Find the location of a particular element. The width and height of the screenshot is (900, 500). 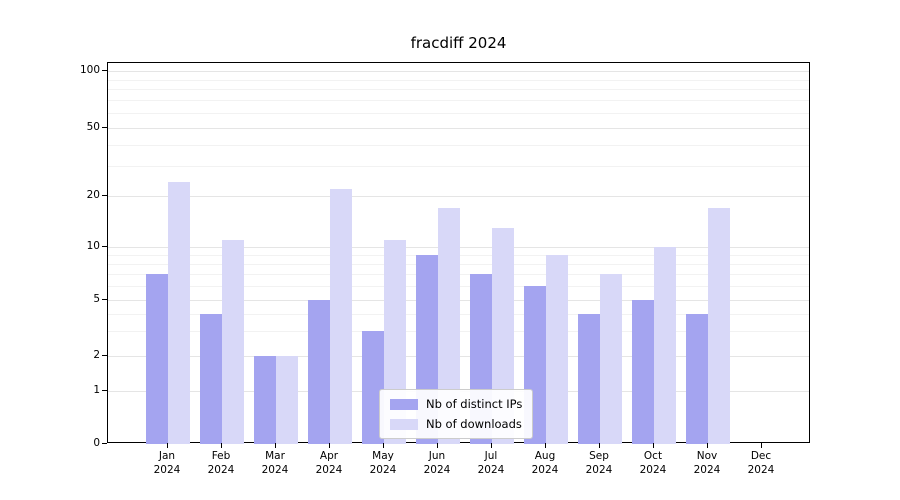

x-tick-label: Aug 2024 is located at coordinates (545, 463).